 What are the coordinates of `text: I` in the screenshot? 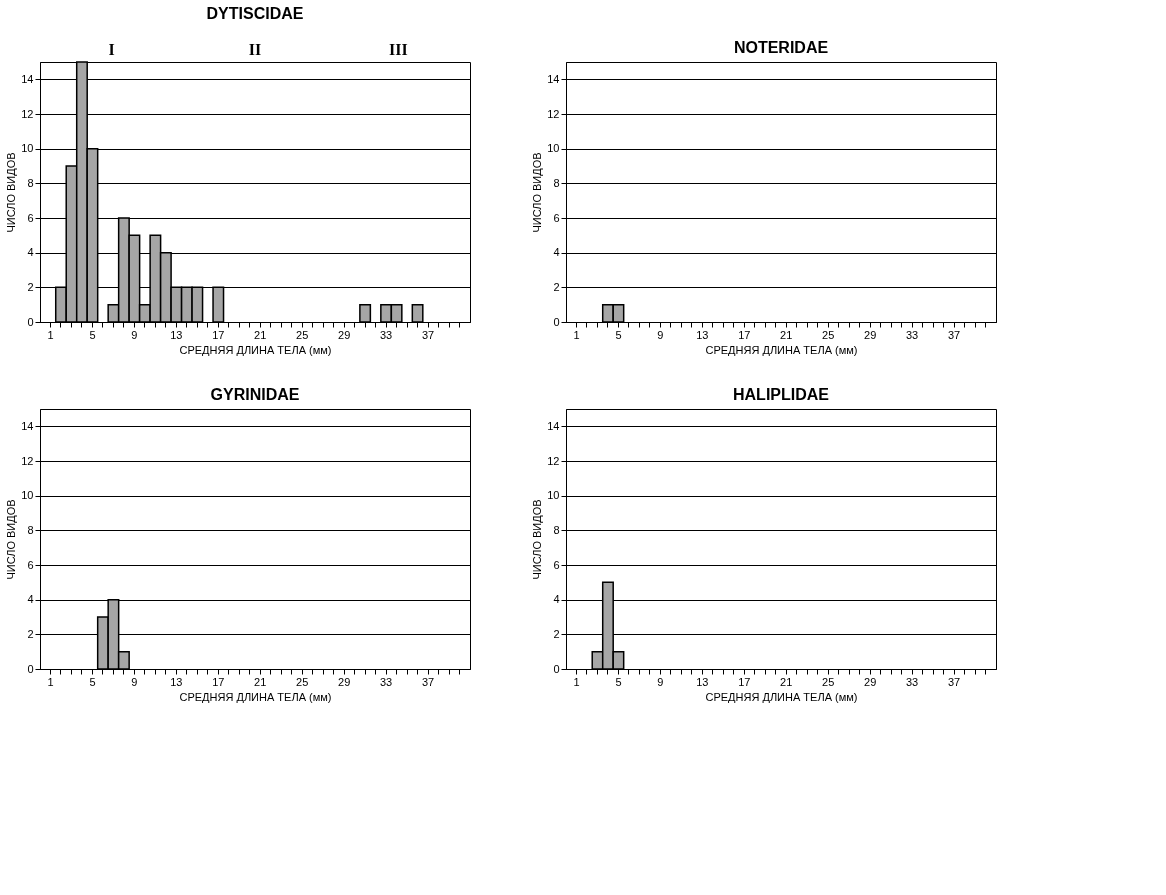 It's located at (111, 49).